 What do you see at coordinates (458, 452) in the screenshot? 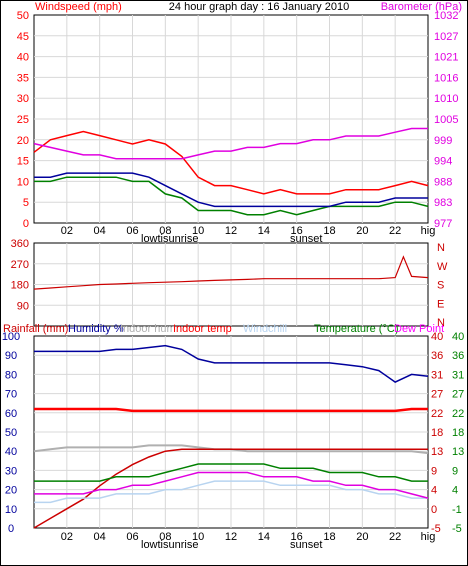
I see `dewpoint-tick: 13` at bounding box center [458, 452].